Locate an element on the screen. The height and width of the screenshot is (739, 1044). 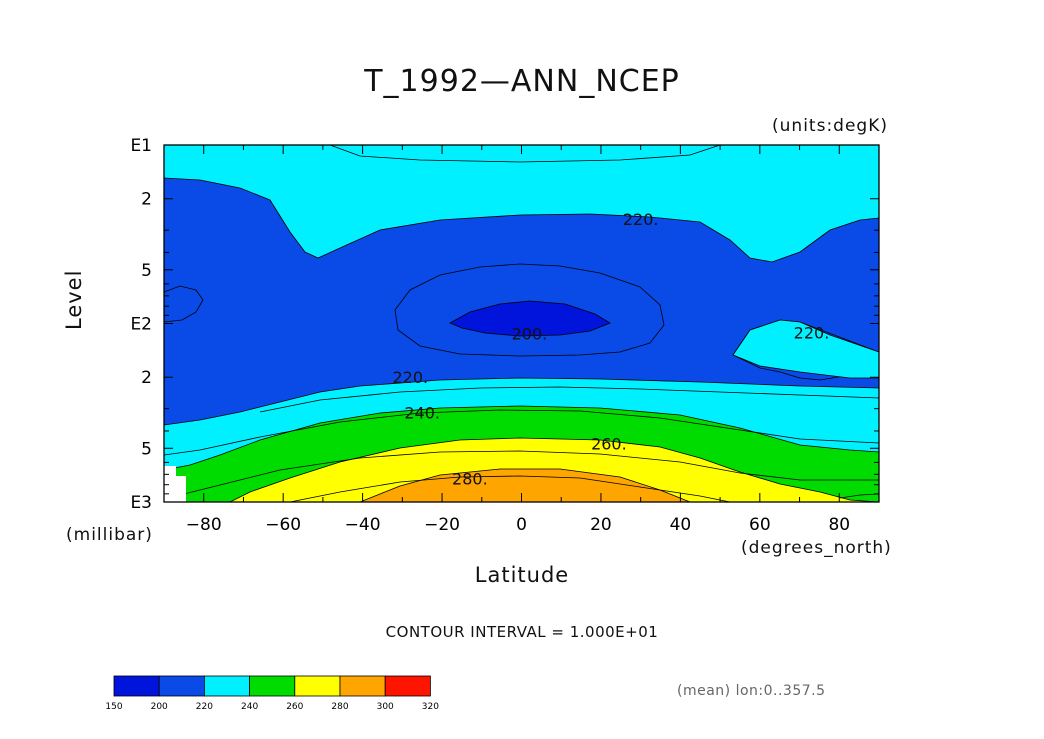
colorbar-label: 220 is located at coordinates (204, 707).